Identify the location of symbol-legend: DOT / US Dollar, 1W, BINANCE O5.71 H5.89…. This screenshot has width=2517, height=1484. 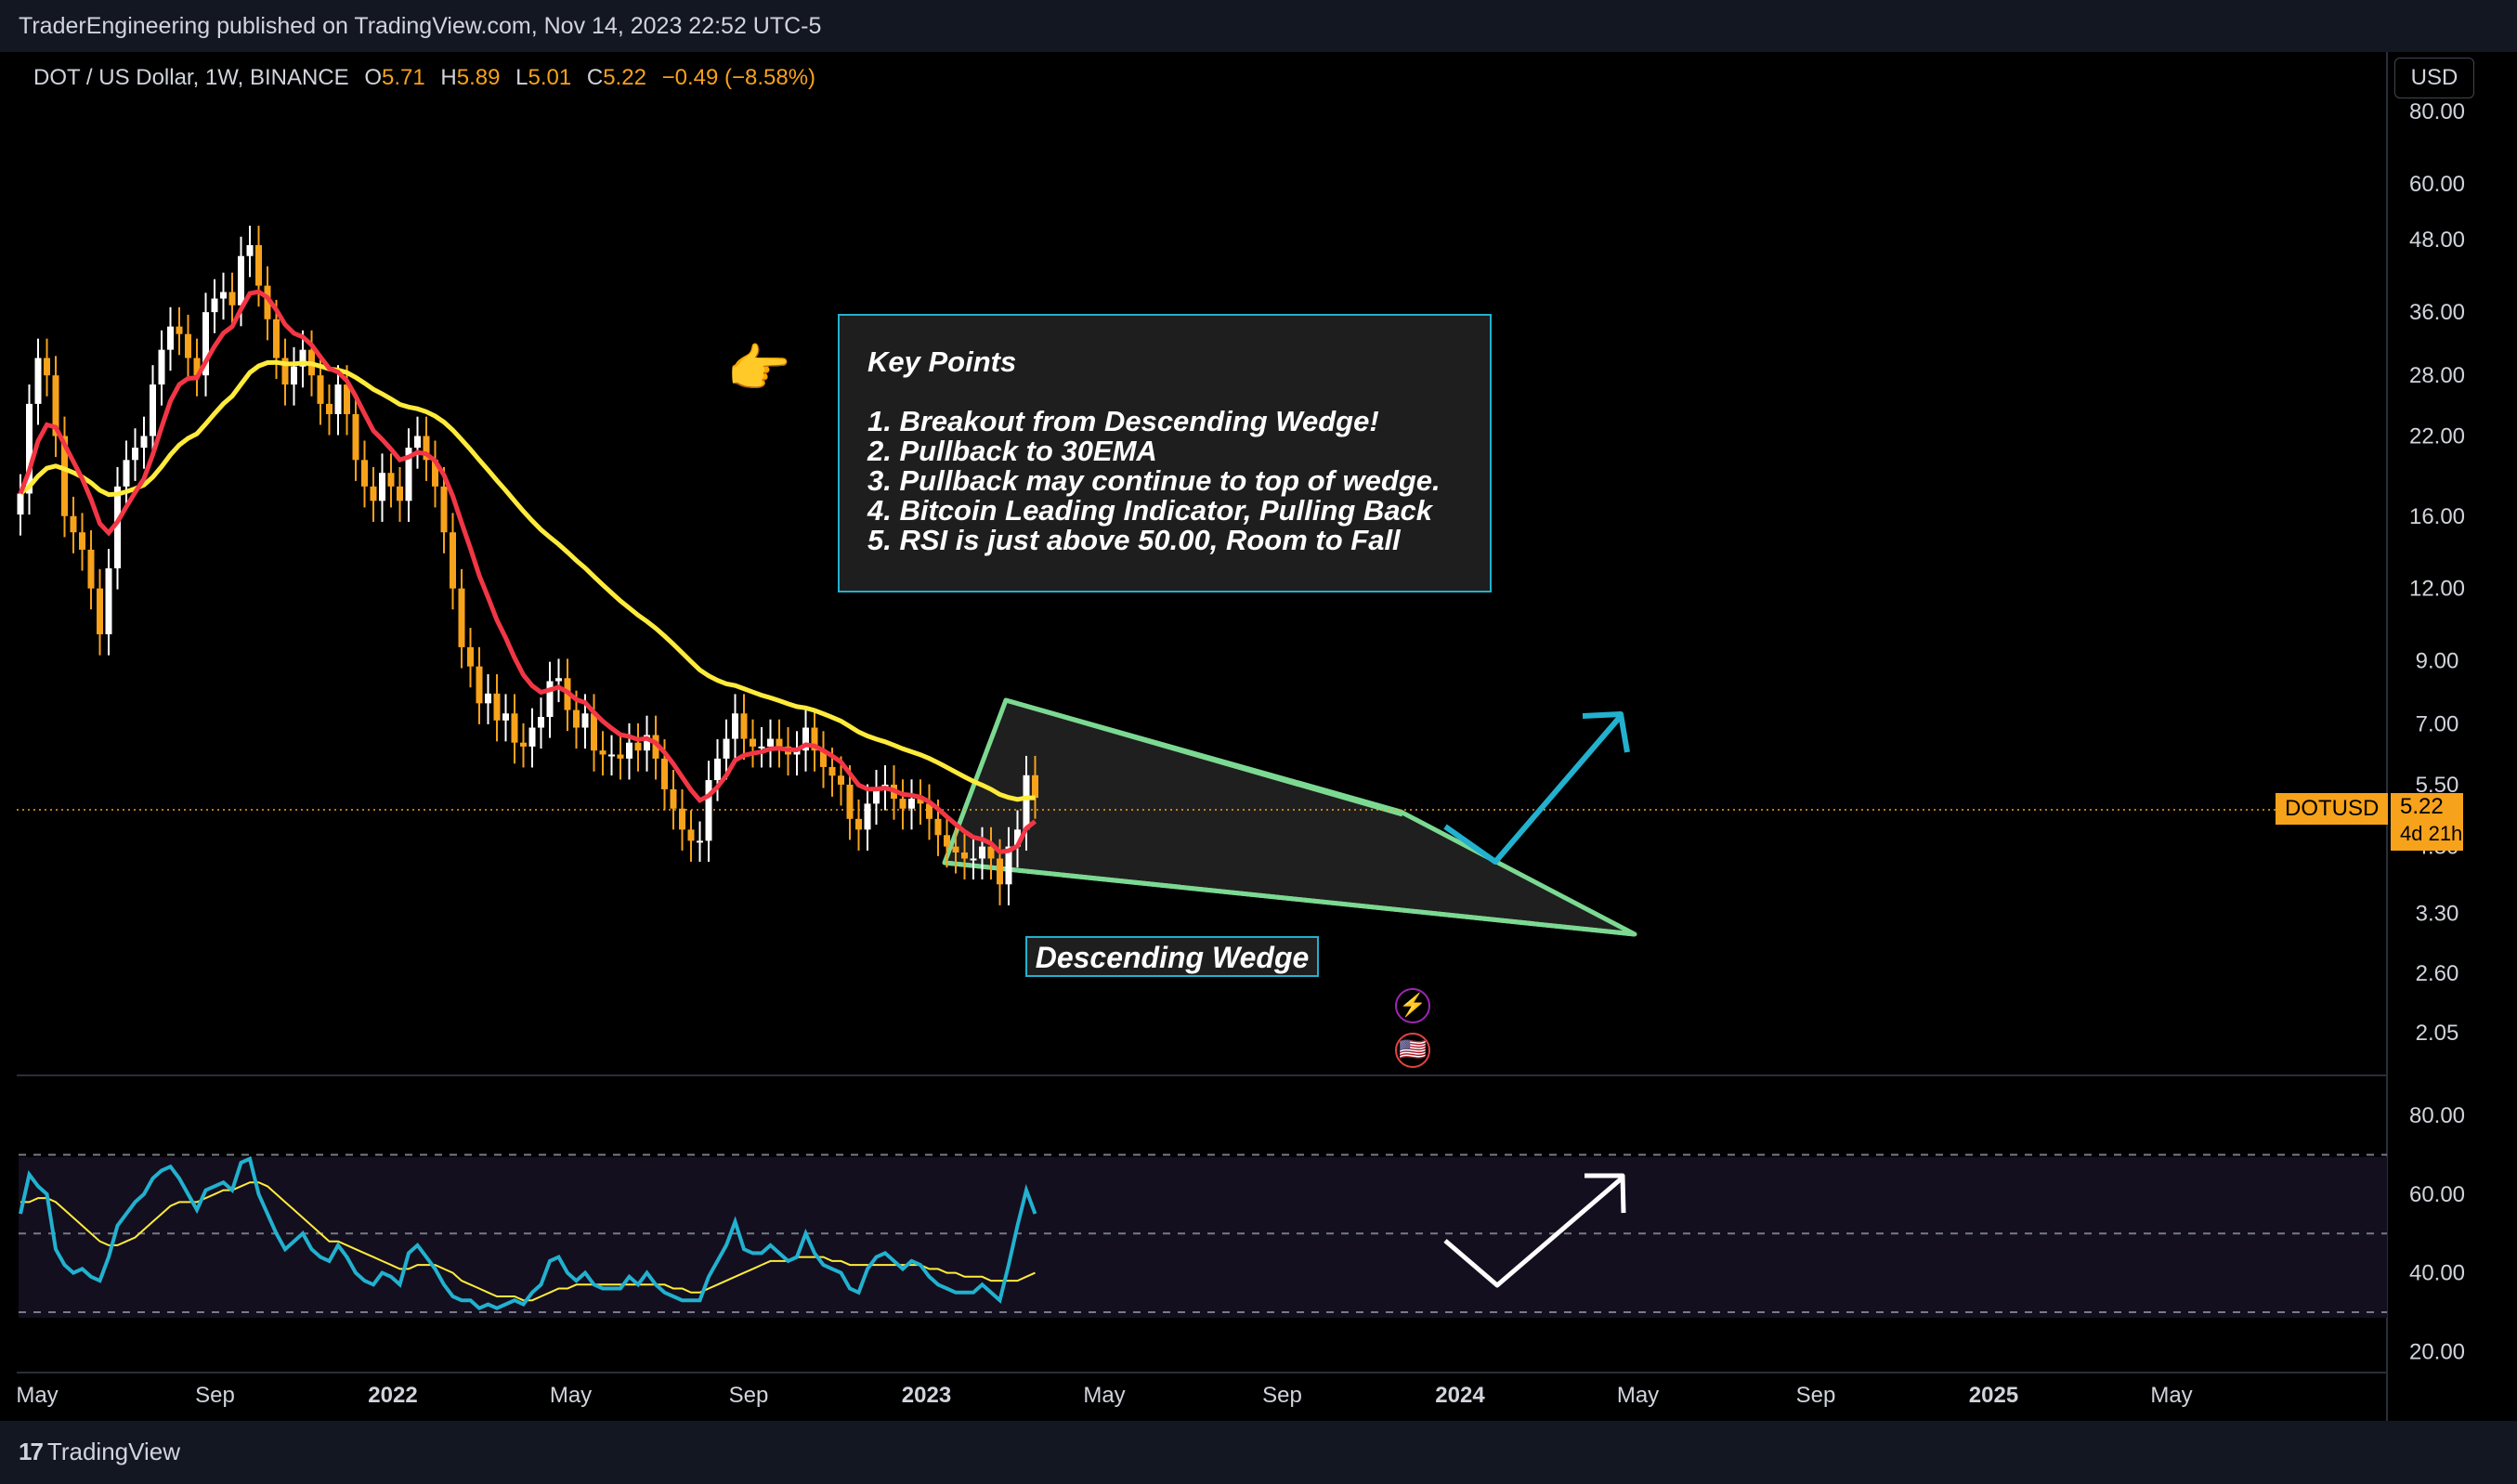
(424, 78).